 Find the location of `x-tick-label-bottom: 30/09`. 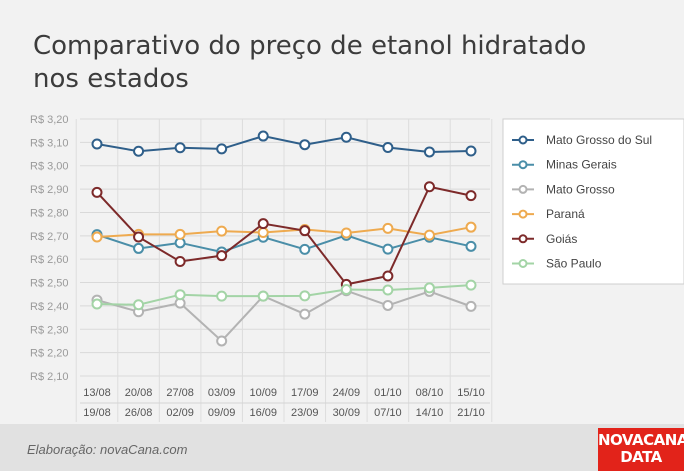

x-tick-label-bottom: 30/09 is located at coordinates (347, 413).